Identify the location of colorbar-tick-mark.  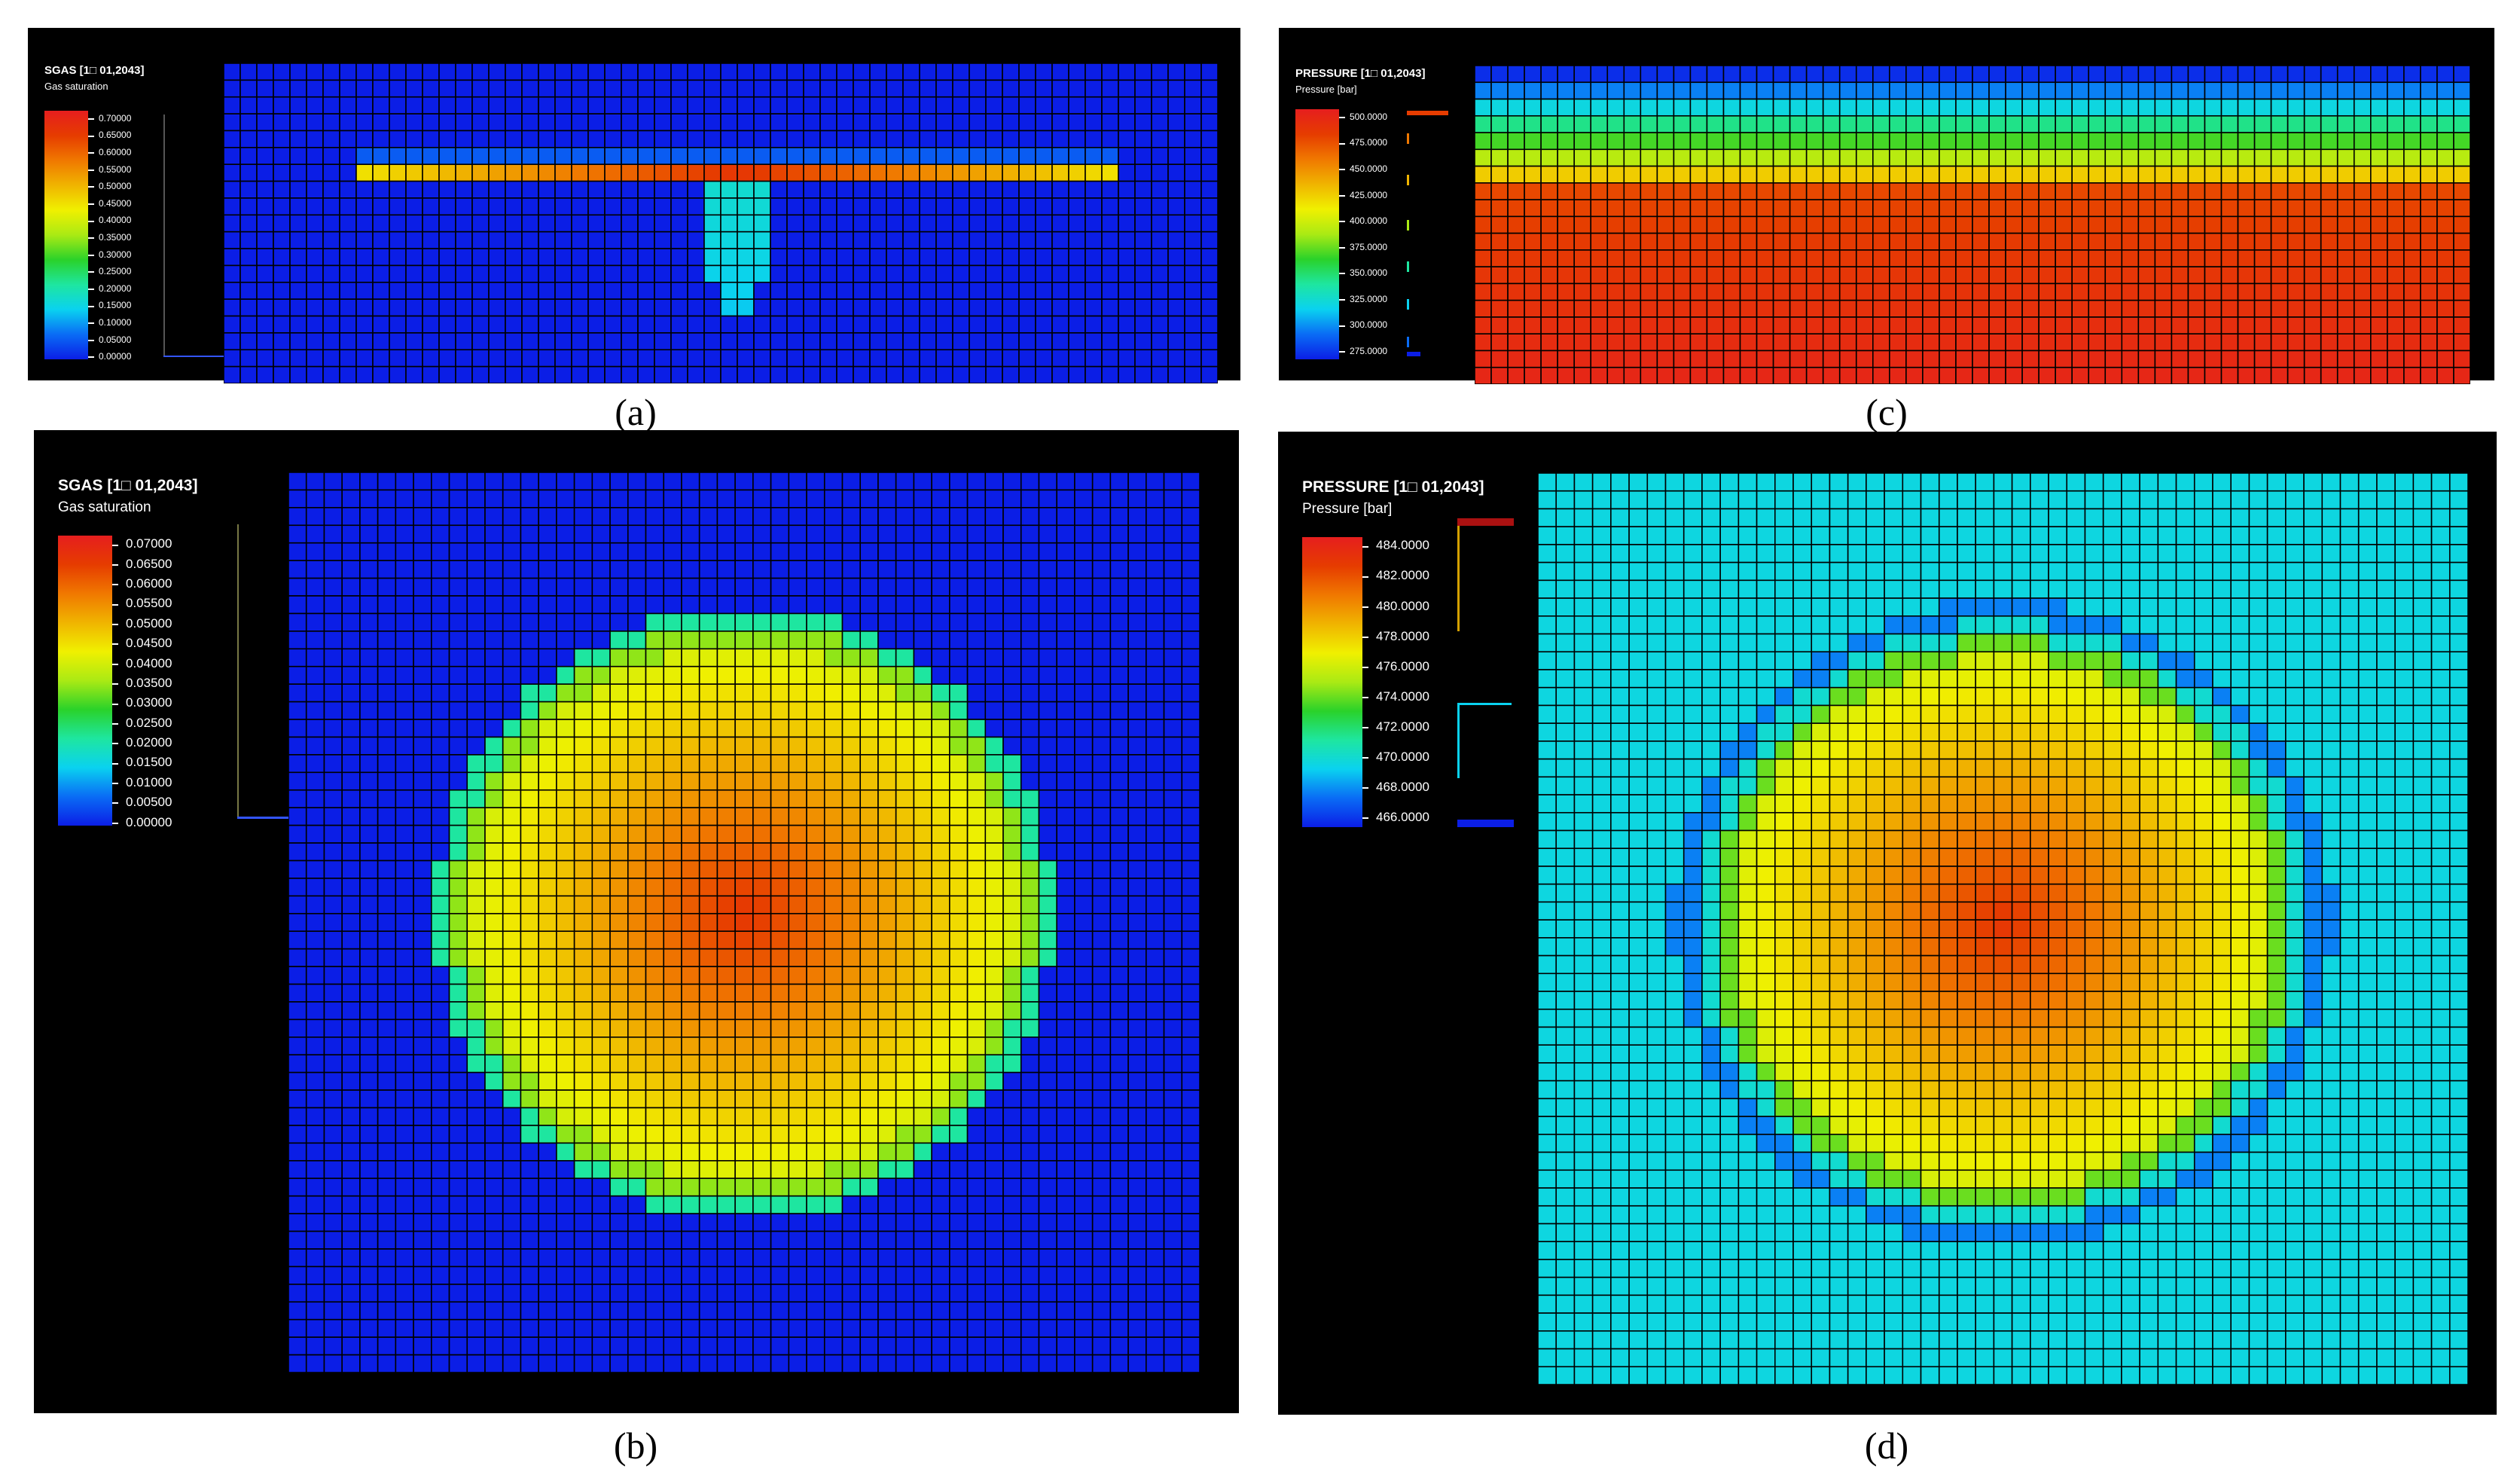
(91, 272).